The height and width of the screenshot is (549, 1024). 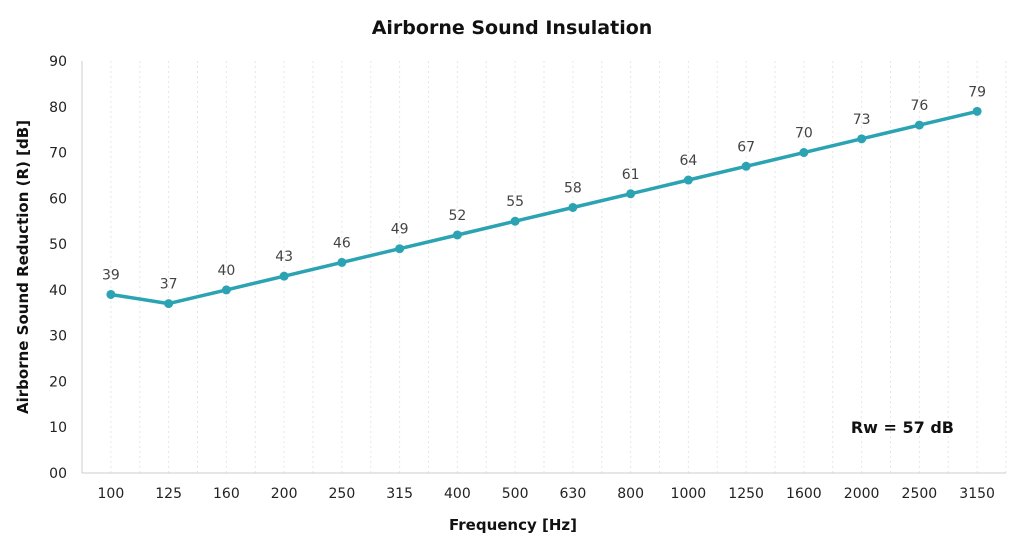 I want to click on data-label: 79, so click(x=977, y=92).